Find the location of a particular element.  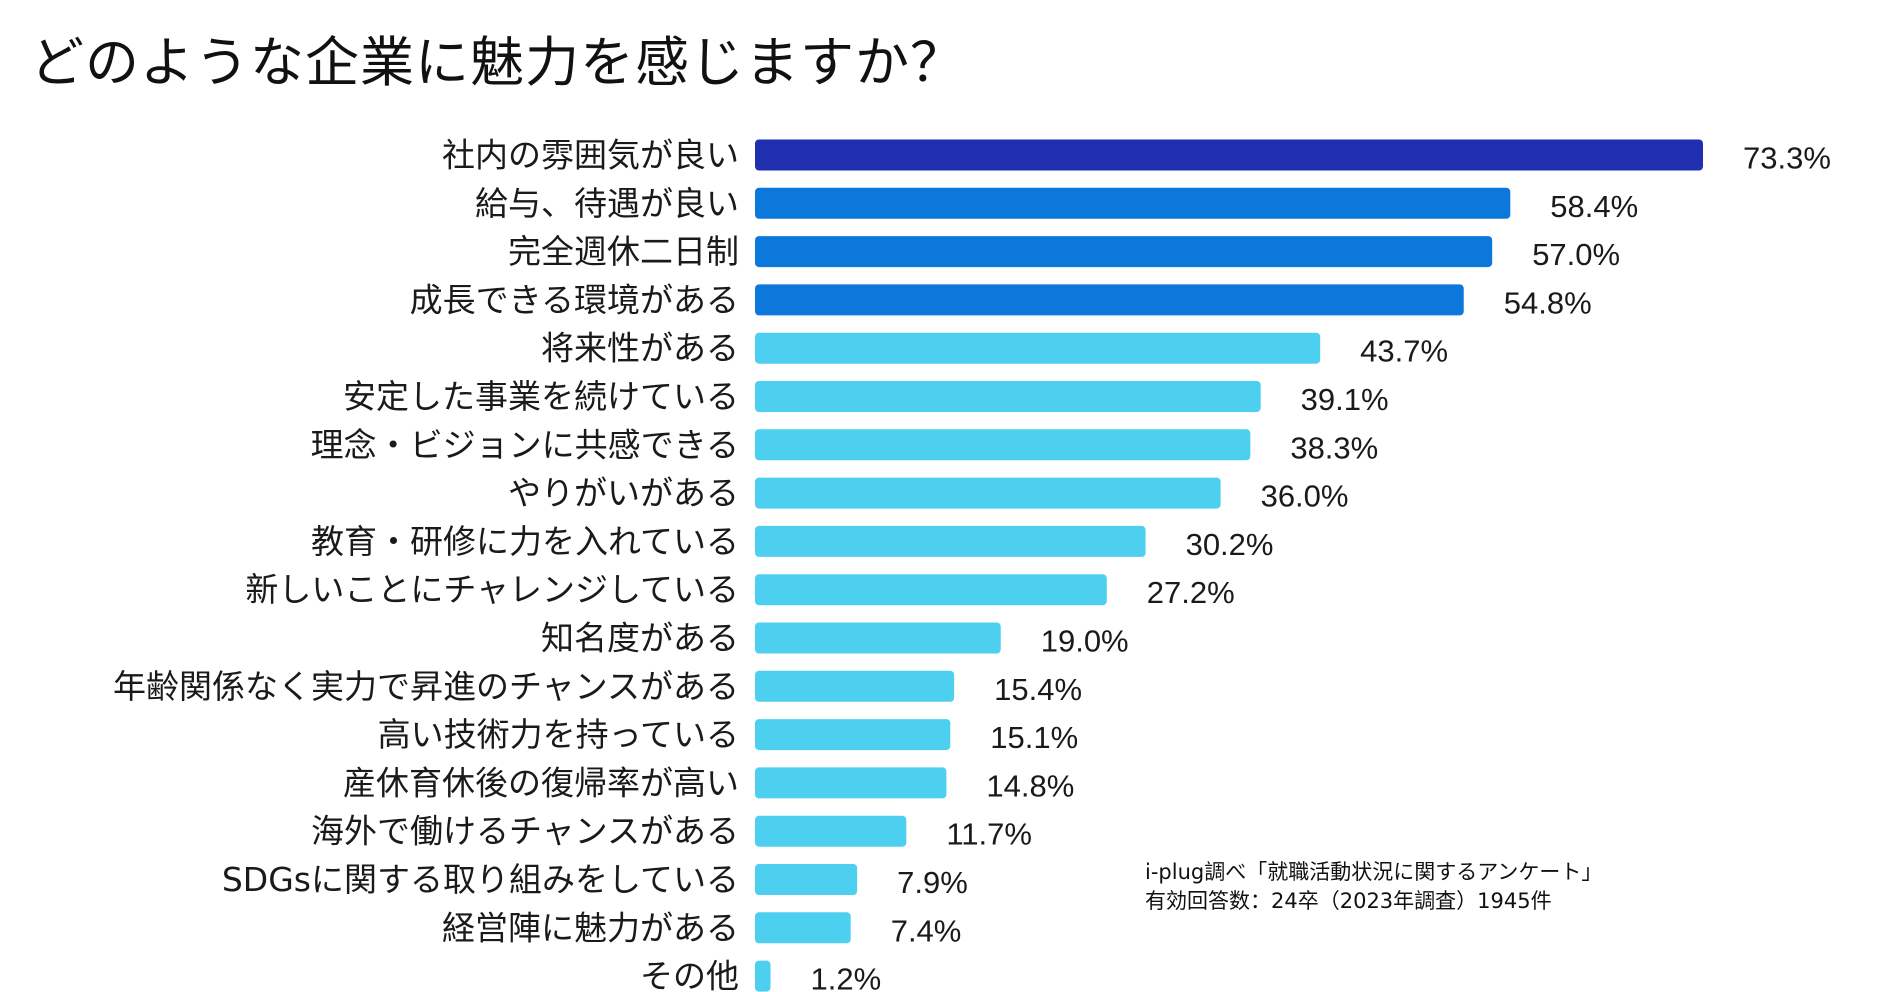

value-label: 39.1% is located at coordinates (1345, 399).